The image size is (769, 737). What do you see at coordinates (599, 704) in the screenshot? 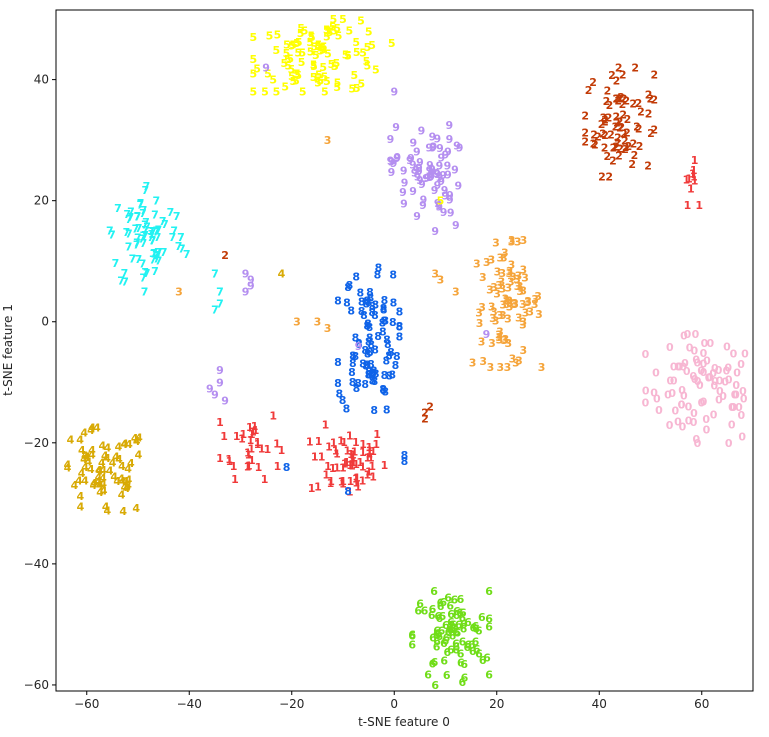
I see `x-tick-label: 40` at bounding box center [599, 704].